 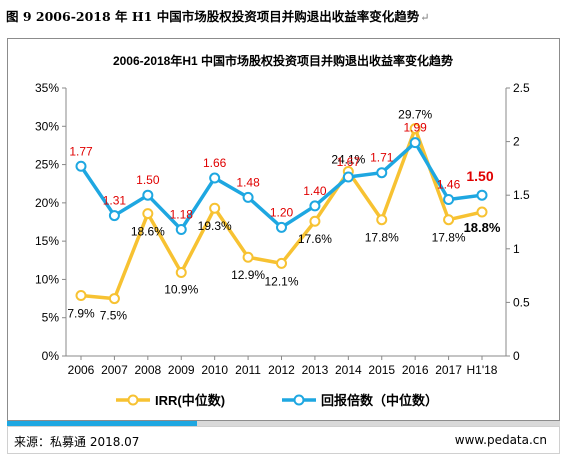 I want to click on left-tick-label: 35%, so click(x=47, y=88).